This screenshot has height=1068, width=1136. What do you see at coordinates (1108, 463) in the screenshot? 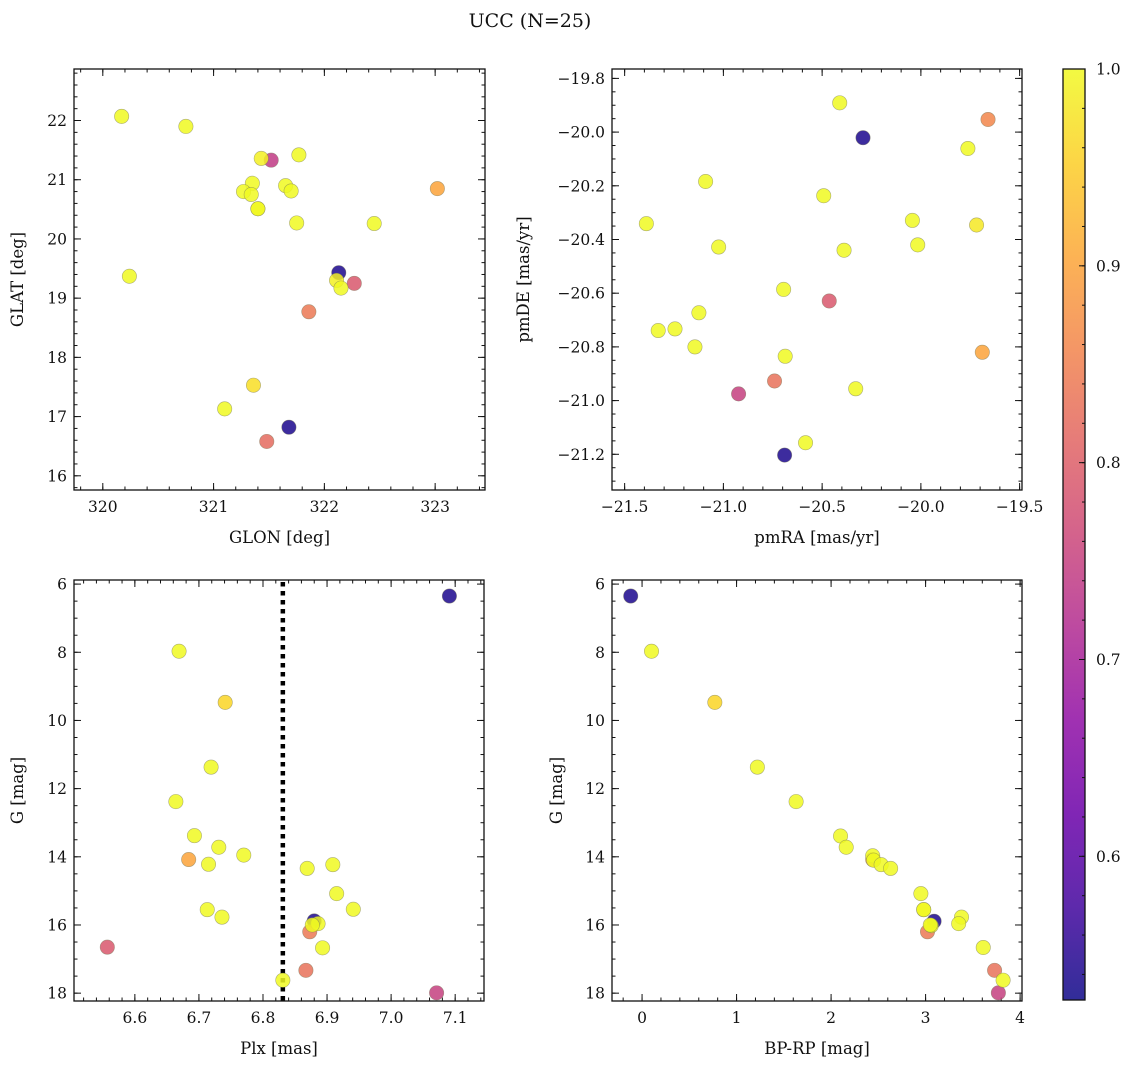
I see `colorbar-tick-label: 0.8` at bounding box center [1108, 463].